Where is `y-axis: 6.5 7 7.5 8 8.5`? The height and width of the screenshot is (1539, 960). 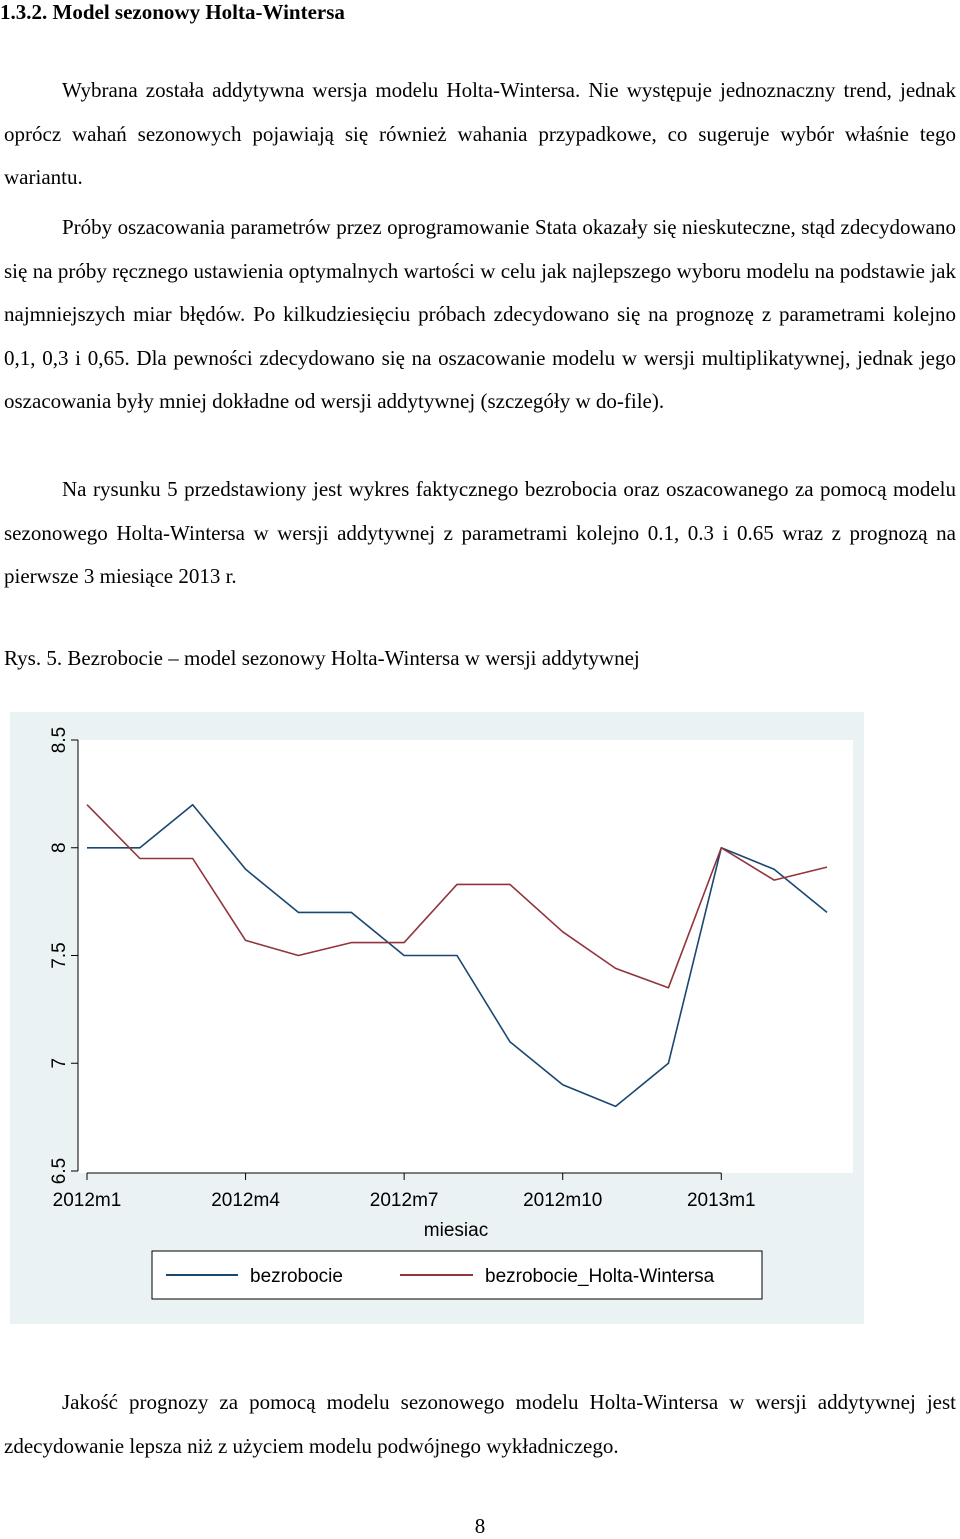 y-axis: 6.5 7 7.5 8 8.5 is located at coordinates (64, 955).